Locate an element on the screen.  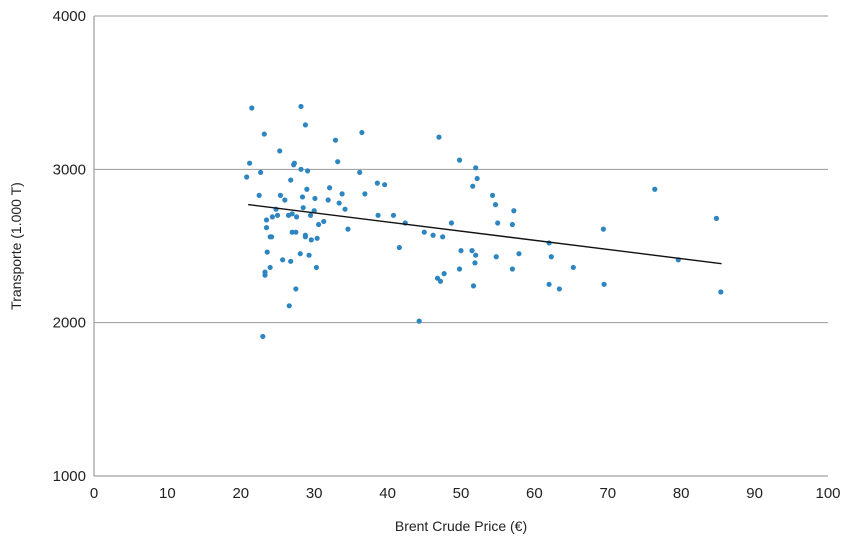
x-tick-label: 70 is located at coordinates (607, 493).